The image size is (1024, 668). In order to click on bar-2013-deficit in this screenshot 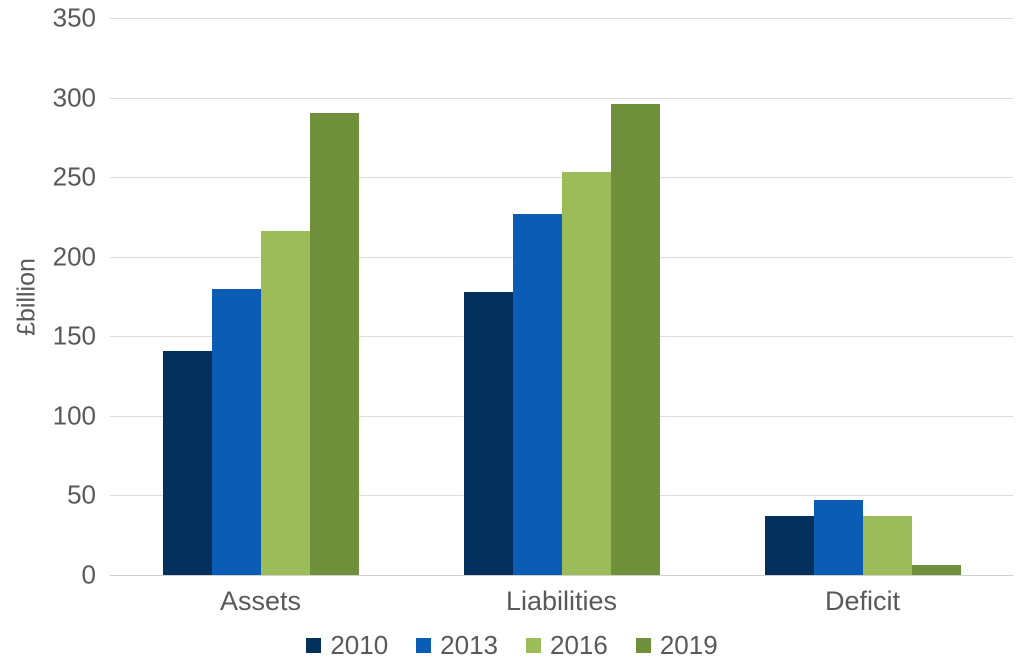, I will do `click(838, 537)`.